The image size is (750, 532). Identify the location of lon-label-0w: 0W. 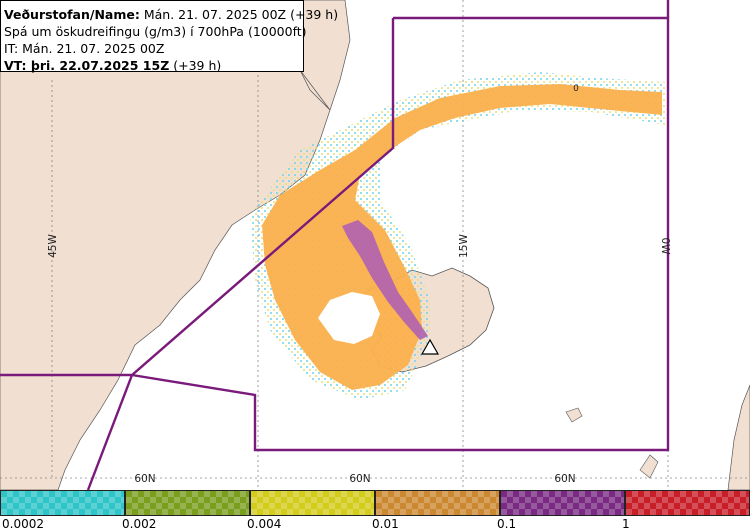
(665, 246).